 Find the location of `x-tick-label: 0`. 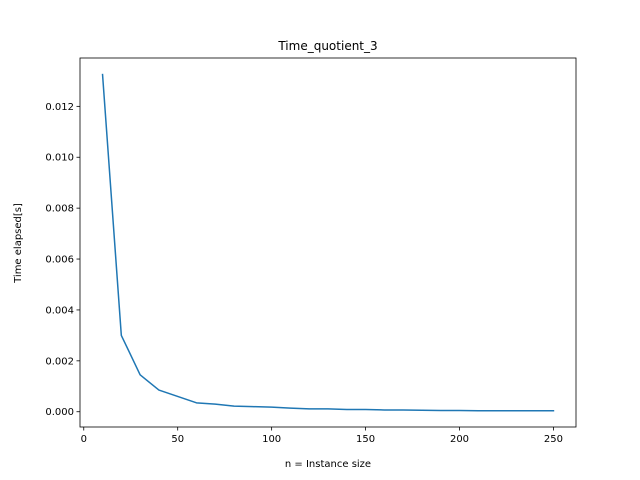

x-tick-label: 0 is located at coordinates (84, 439).